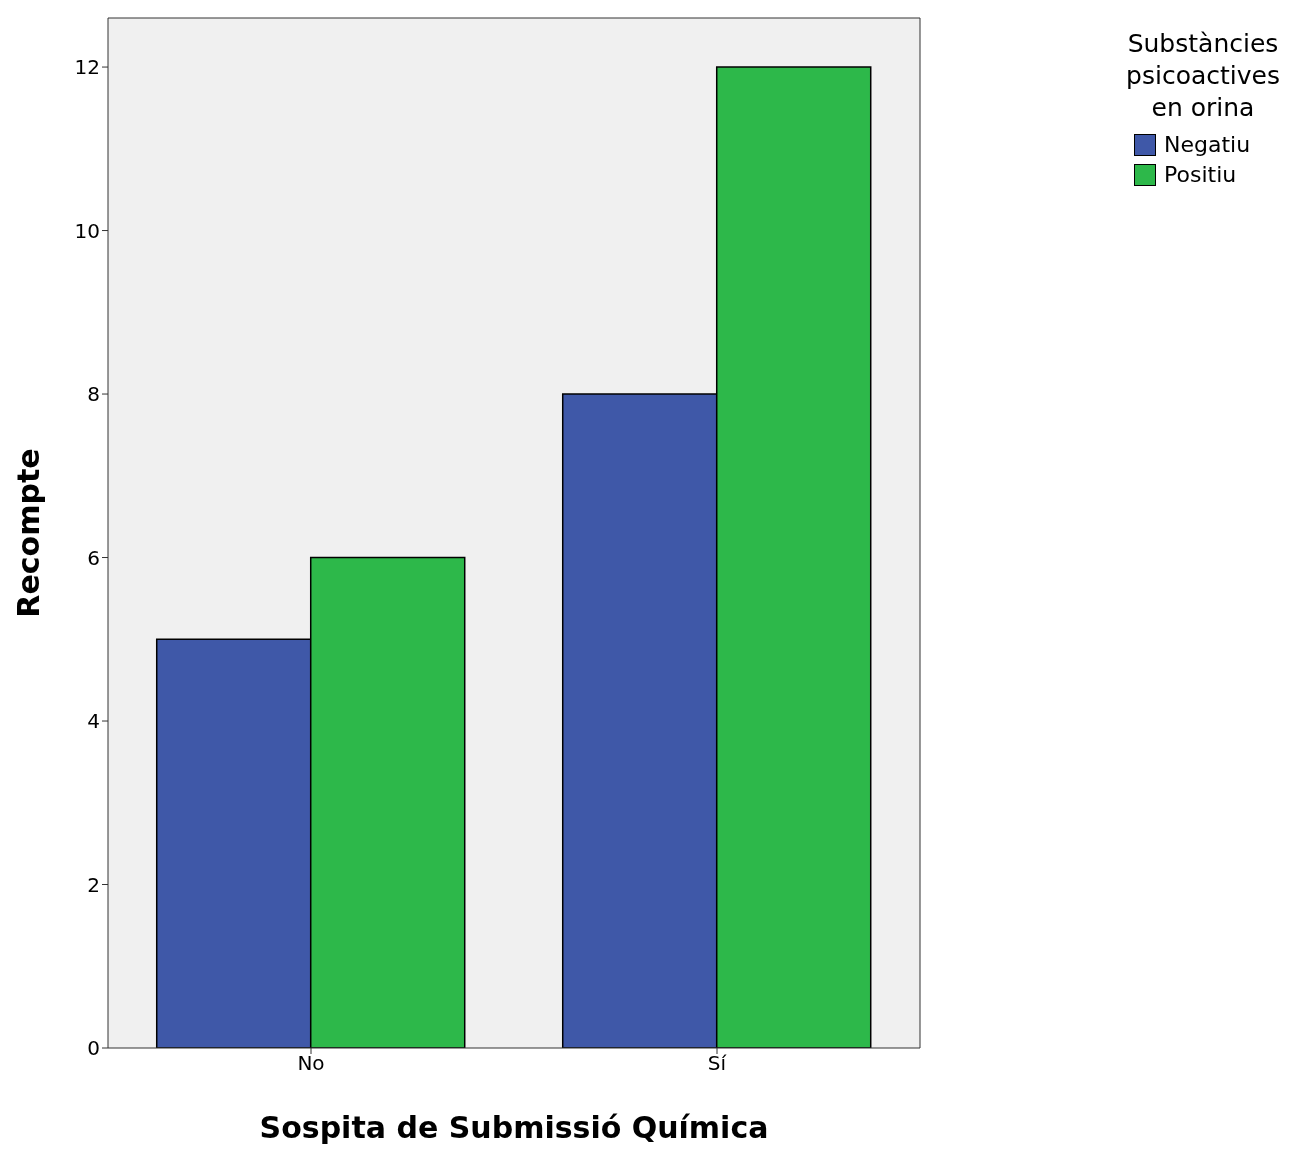 The width and height of the screenshot is (1300, 1162). What do you see at coordinates (1207, 145) in the screenshot?
I see `legend-label: Negatiu` at bounding box center [1207, 145].